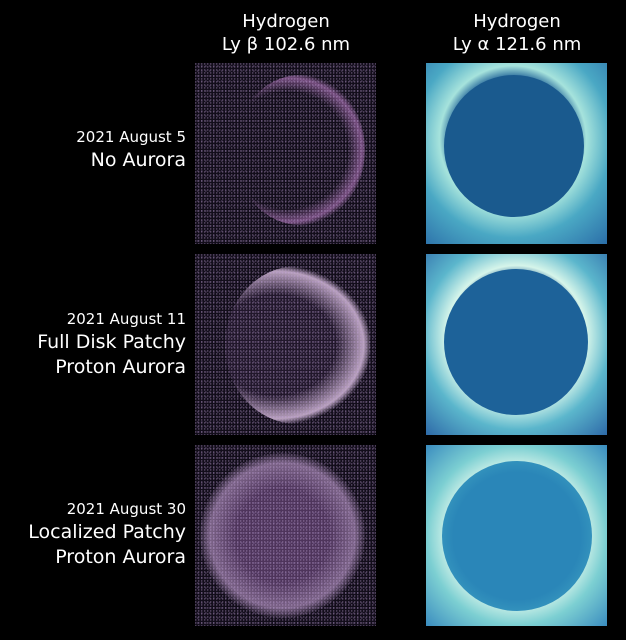 The image size is (626, 640). Describe the element at coordinates (138, 160) in the screenshot. I see `row-title: No Aurora` at that location.